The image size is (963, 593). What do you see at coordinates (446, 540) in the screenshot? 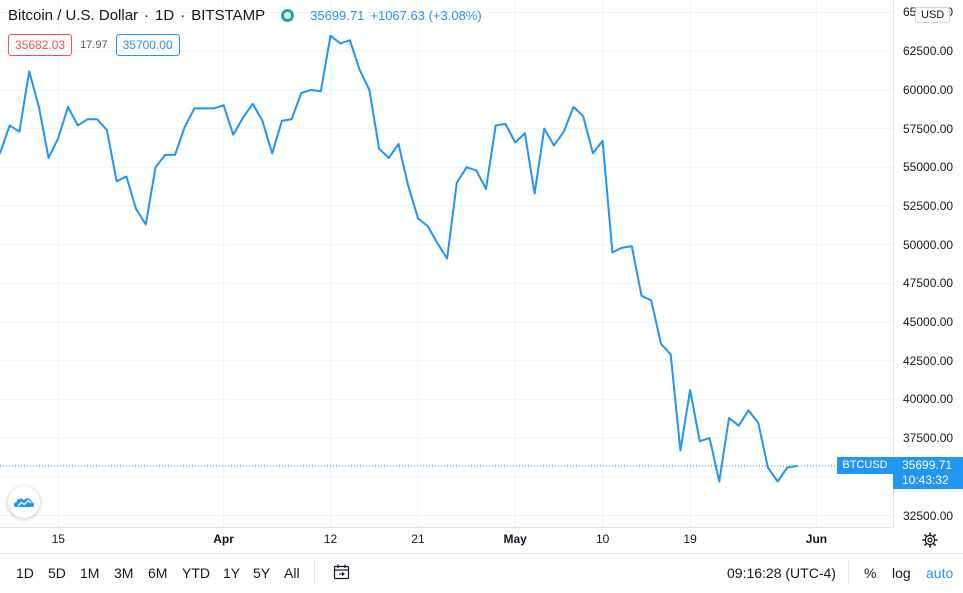
I see `time-axis` at bounding box center [446, 540].